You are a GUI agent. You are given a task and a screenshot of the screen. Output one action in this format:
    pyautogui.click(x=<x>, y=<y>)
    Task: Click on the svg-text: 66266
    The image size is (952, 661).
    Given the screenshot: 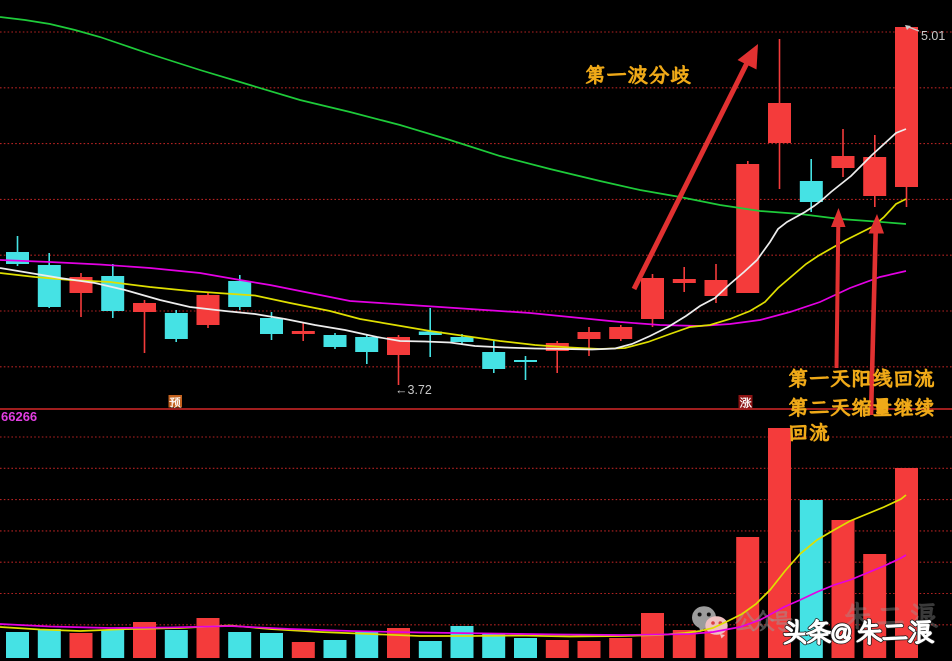 What is the action you would take?
    pyautogui.click(x=19, y=416)
    